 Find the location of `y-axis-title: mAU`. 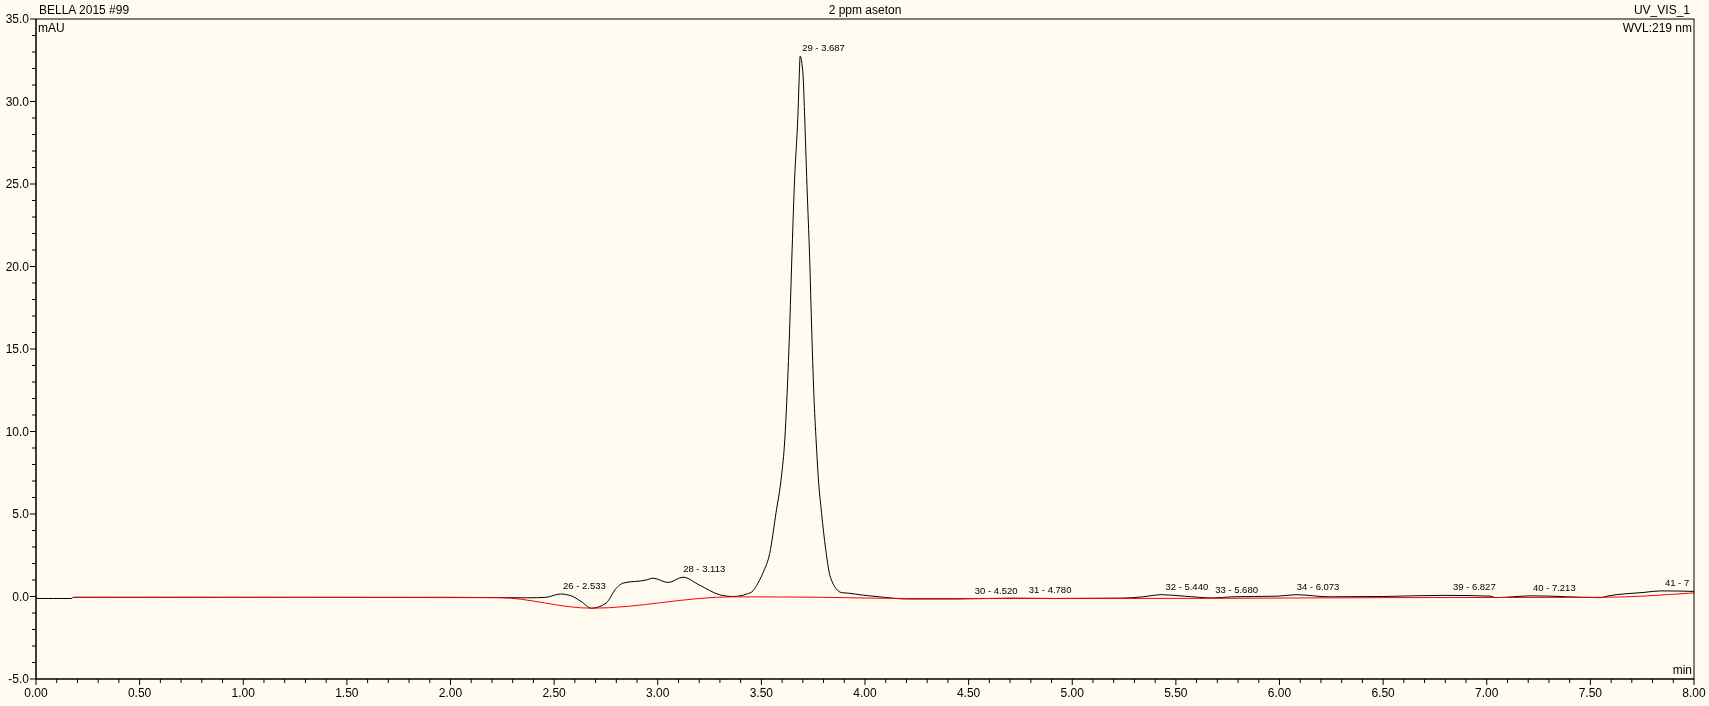

y-axis-title: mAU is located at coordinates (51, 28).